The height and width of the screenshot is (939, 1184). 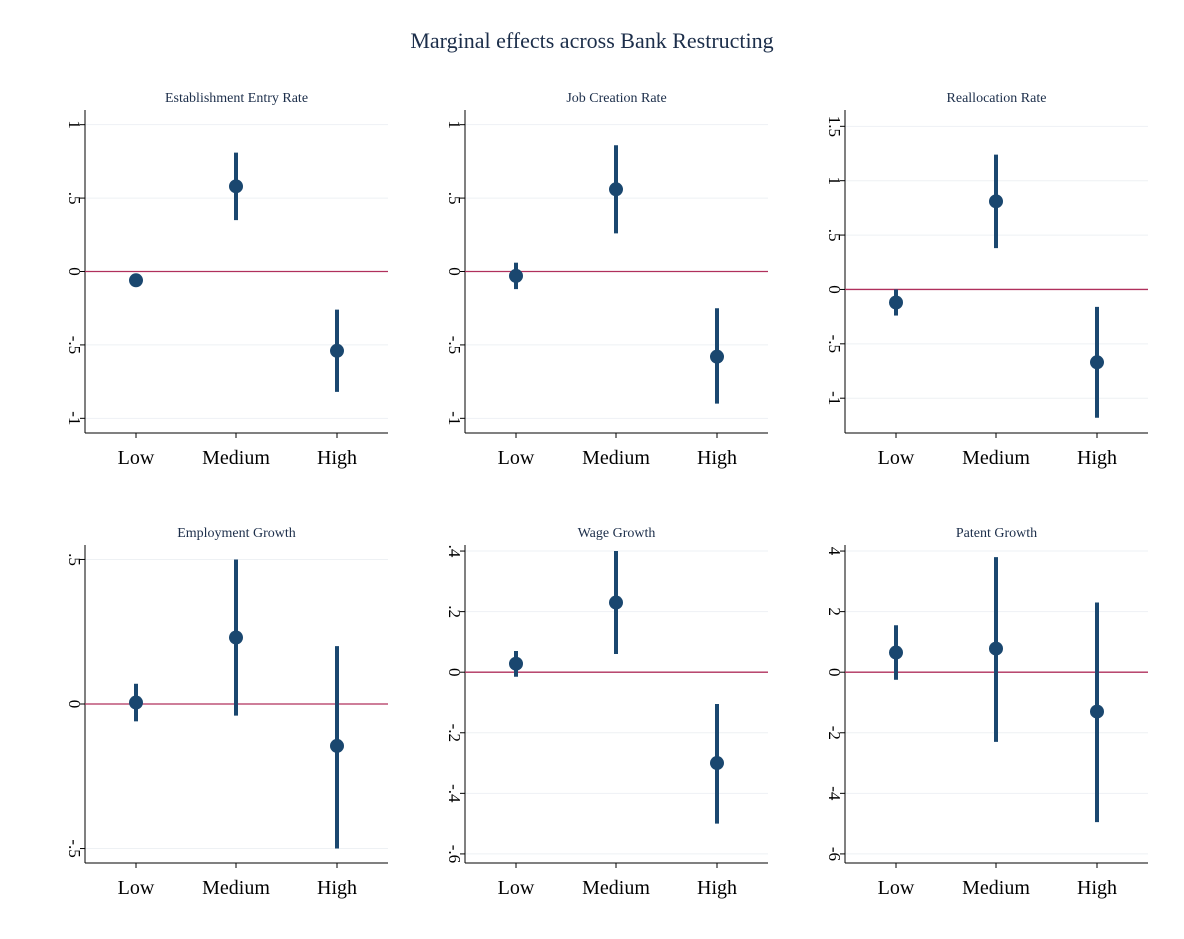 I want to click on panel-title: Employment Growth, so click(x=236, y=533).